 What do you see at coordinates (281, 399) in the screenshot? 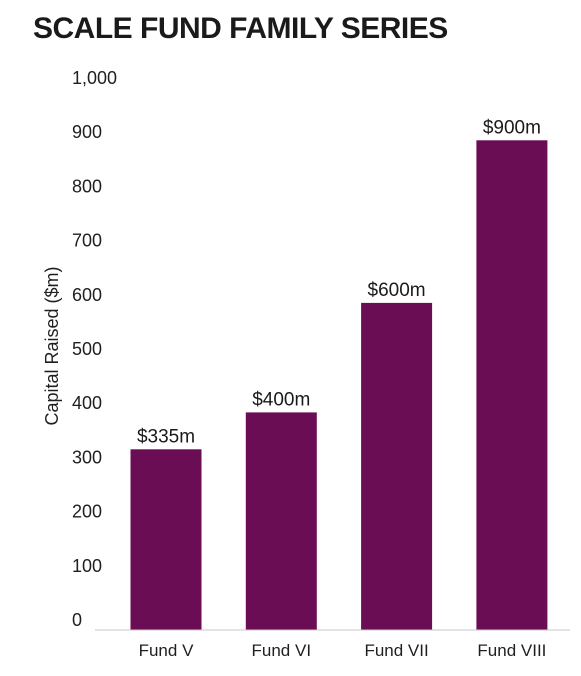
I see `bar-data-label: $400m` at bounding box center [281, 399].